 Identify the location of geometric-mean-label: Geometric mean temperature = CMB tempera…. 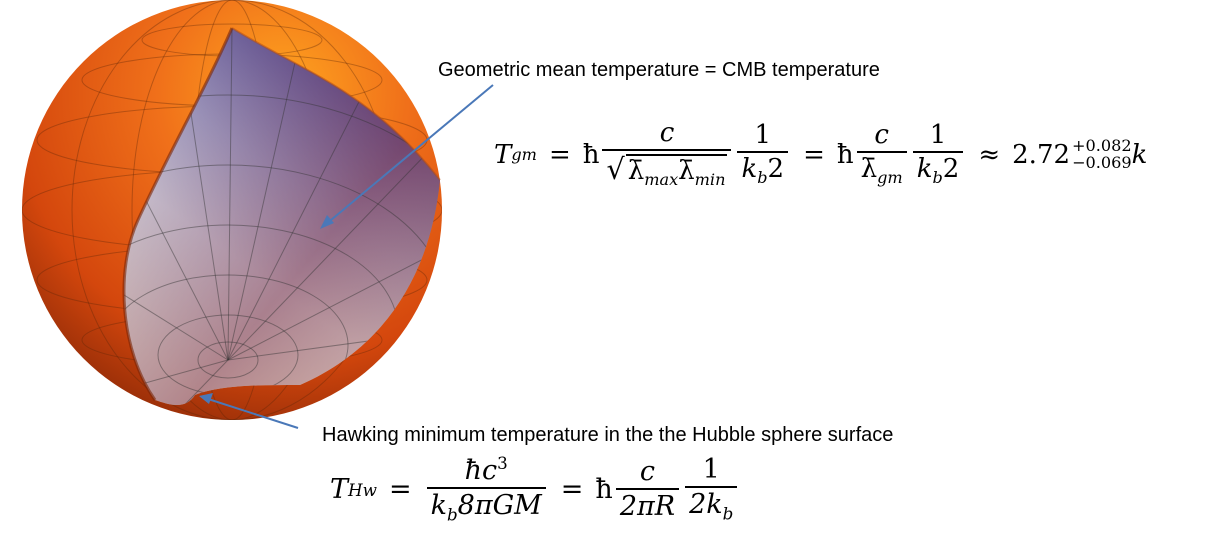
(659, 70).